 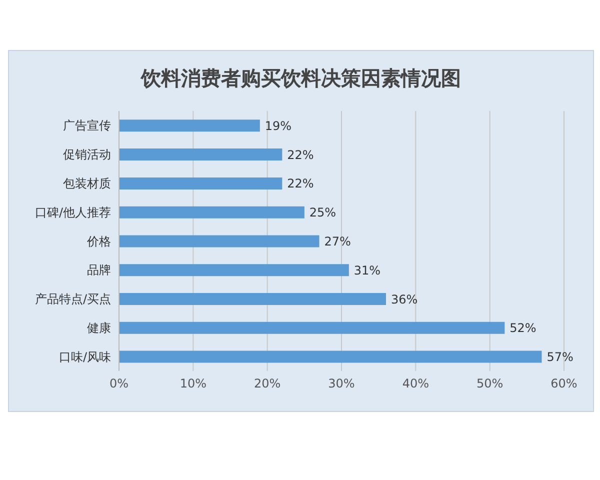 I want to click on data-label: 31%, so click(x=367, y=270).